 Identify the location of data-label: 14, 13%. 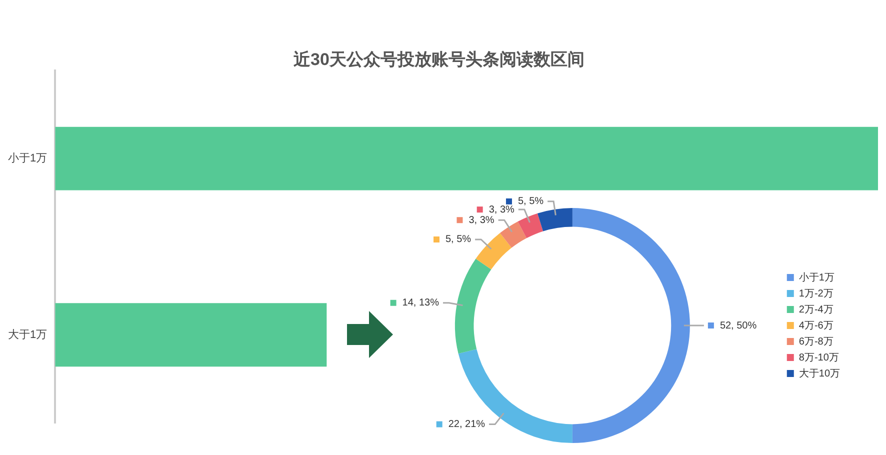
(421, 303).